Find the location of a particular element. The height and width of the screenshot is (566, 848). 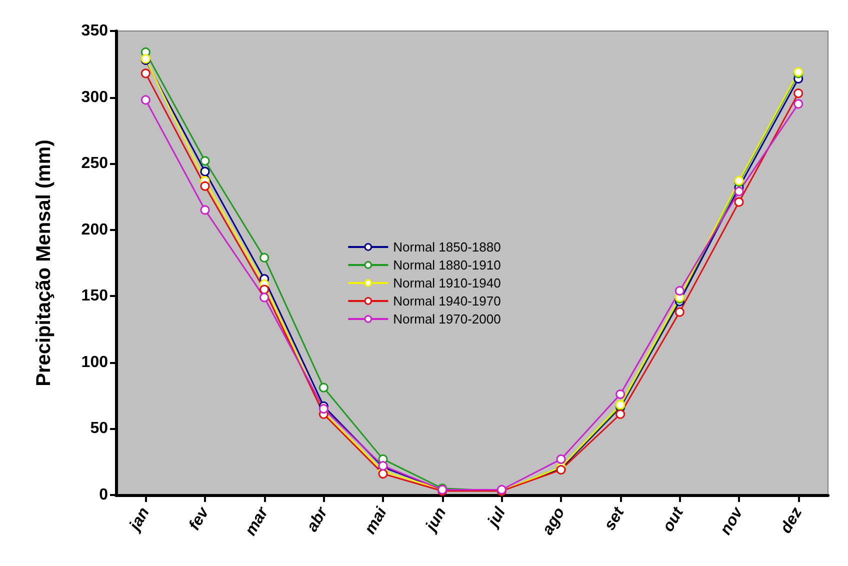

y-axis-title: Precipitação Mensal (mm) is located at coordinates (44, 263).